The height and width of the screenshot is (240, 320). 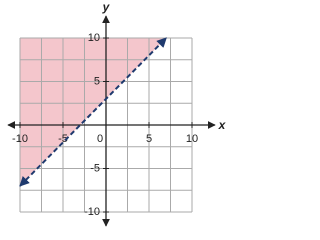 What do you see at coordinates (97, 81) in the screenshot?
I see `y-tick-label: 5` at bounding box center [97, 81].